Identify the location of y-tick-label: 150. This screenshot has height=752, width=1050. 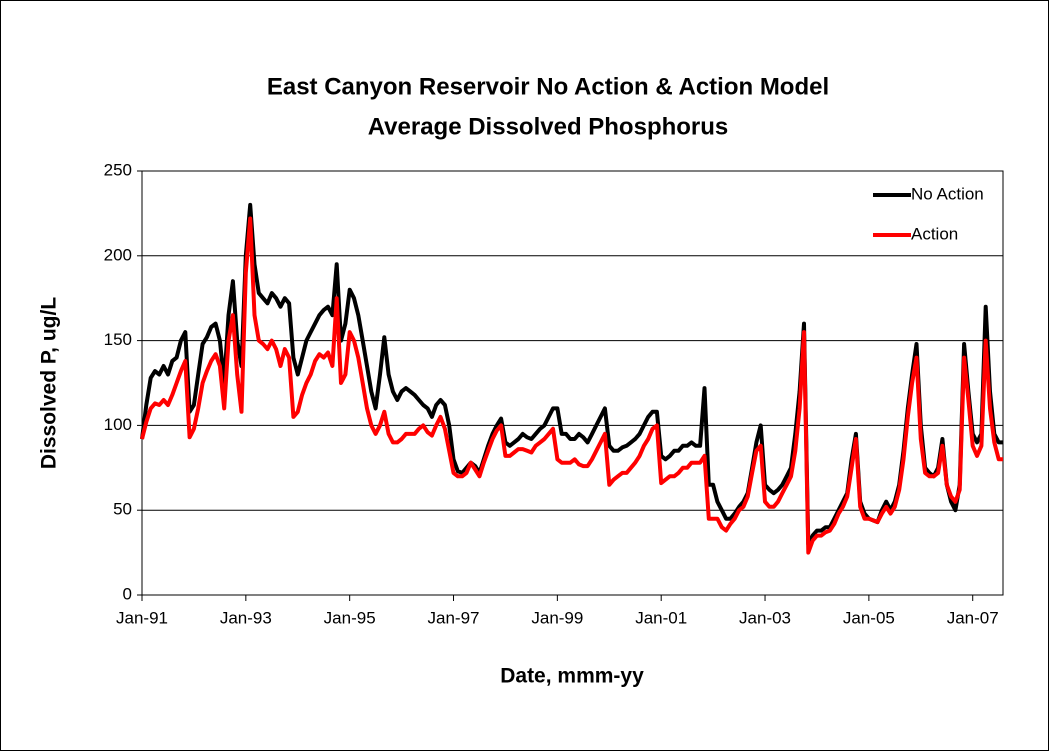
(118, 339).